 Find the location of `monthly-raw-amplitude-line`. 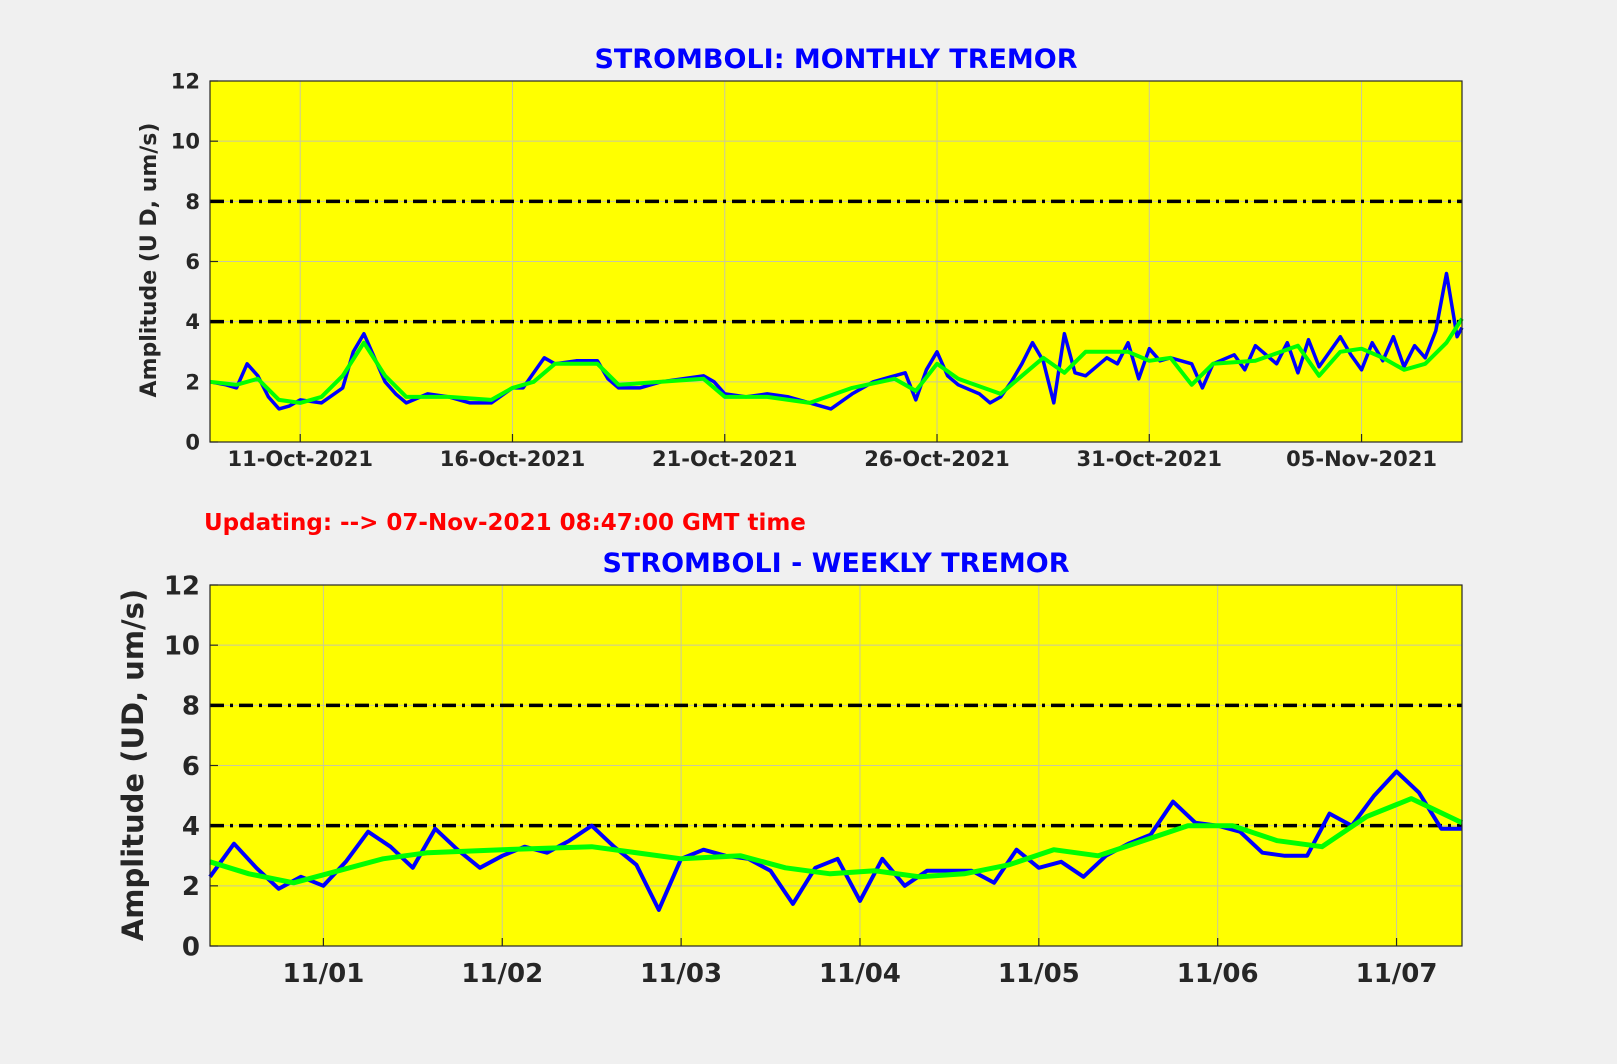

monthly-raw-amplitude-line is located at coordinates (836, 341).